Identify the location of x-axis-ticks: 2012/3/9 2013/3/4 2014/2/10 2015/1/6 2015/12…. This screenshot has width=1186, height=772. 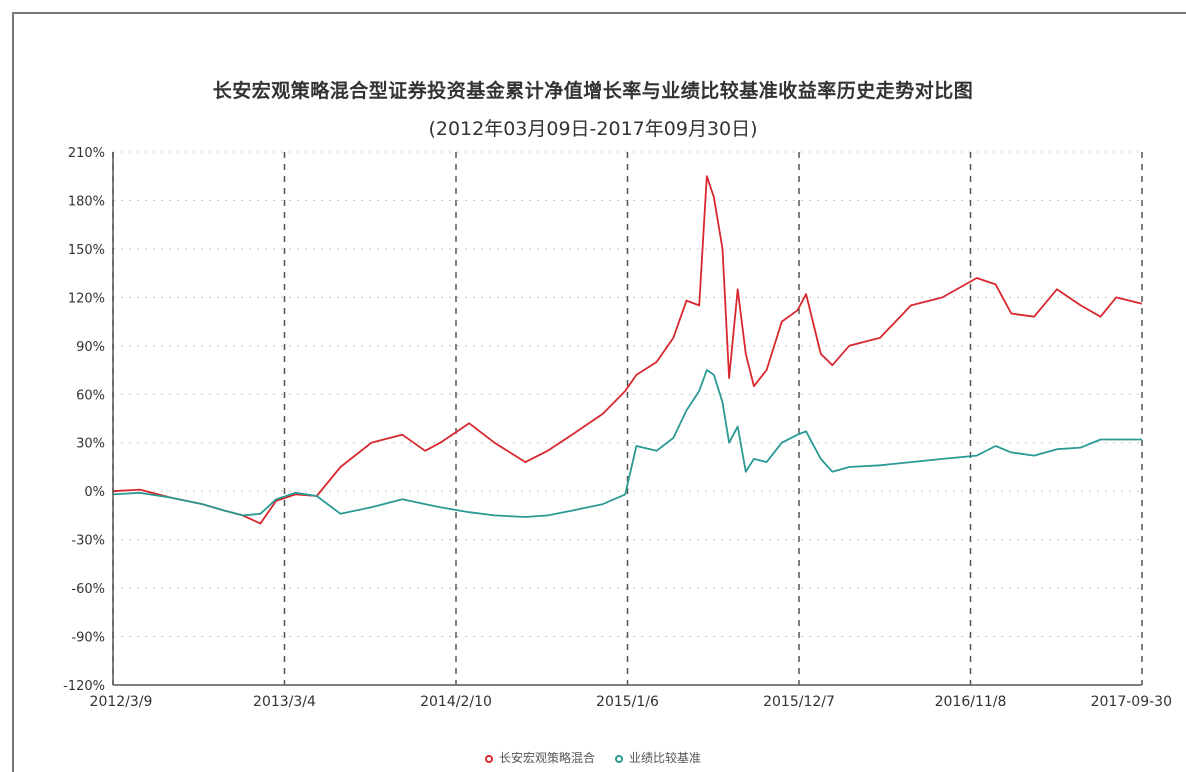
(631, 702).